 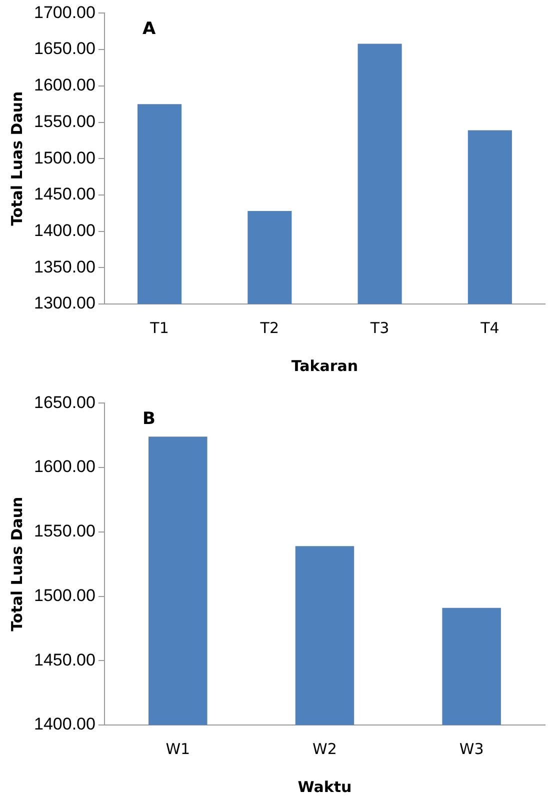 I want to click on x-tick-label: T2, so click(x=269, y=327).